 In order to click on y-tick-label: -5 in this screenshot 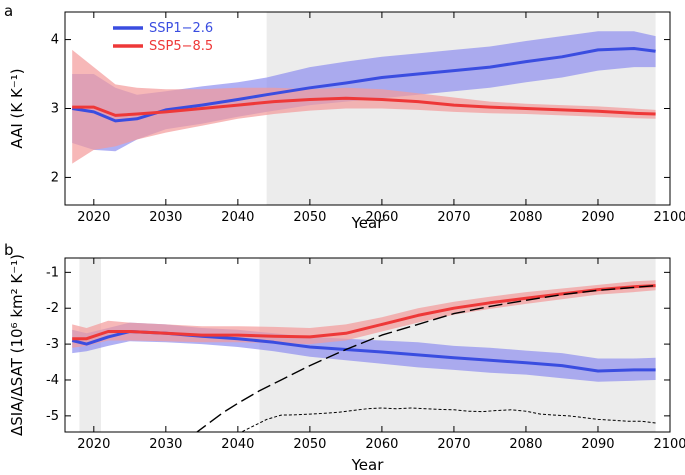, I will do `click(52, 416)`.